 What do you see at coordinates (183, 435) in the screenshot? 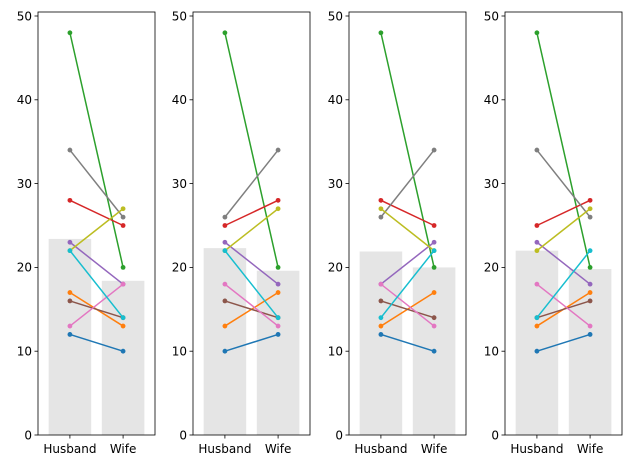
I see `y-tick-label: 0` at bounding box center [183, 435].